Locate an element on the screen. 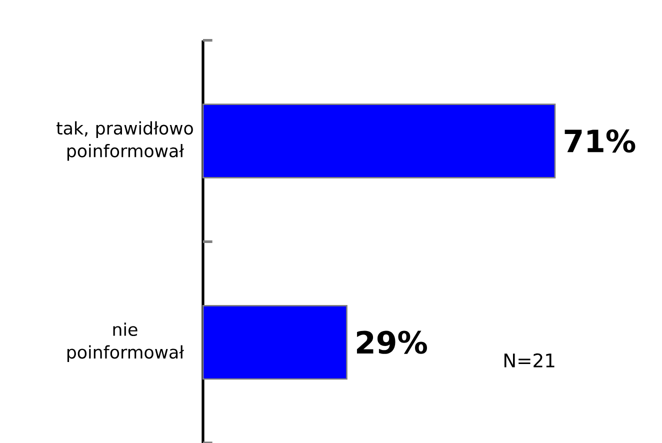 The height and width of the screenshot is (443, 662). y-tick-label: tak, prawidłowo poinformował is located at coordinates (124, 141).